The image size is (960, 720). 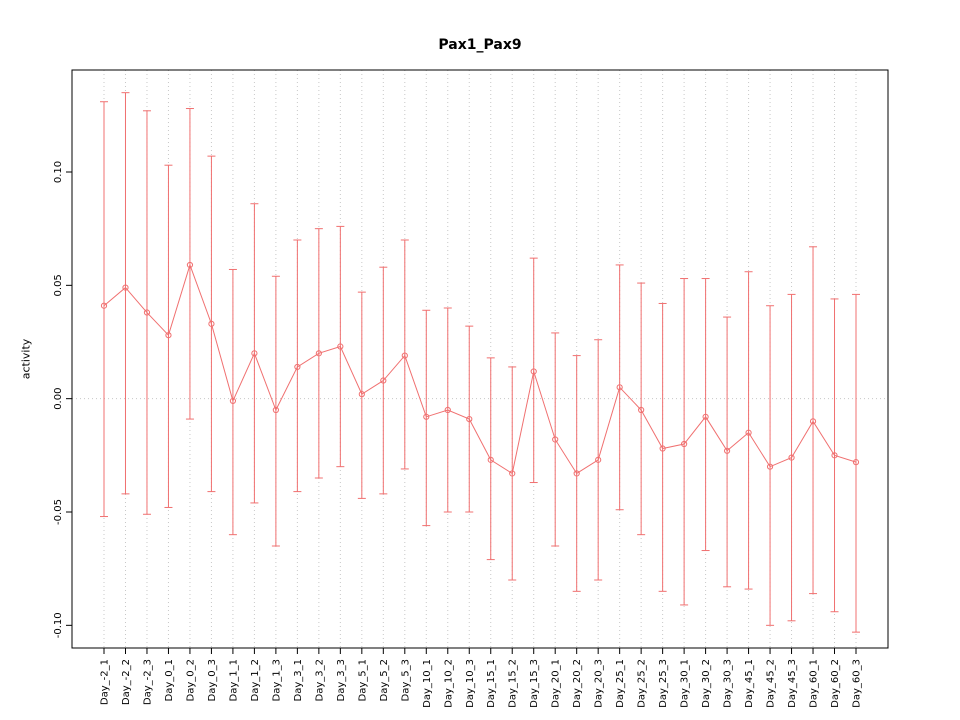 What do you see at coordinates (534, 683) in the screenshot?
I see `x-tick-label: Day_15_3` at bounding box center [534, 683].